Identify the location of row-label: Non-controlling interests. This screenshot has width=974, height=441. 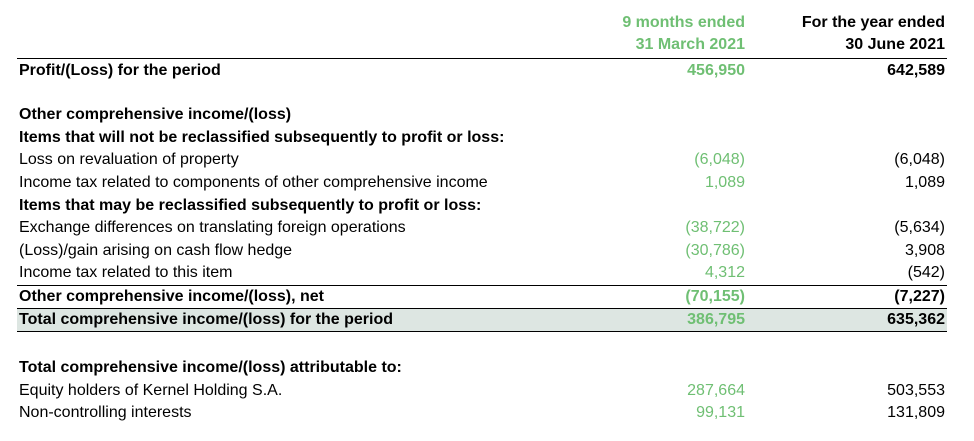
(105, 412).